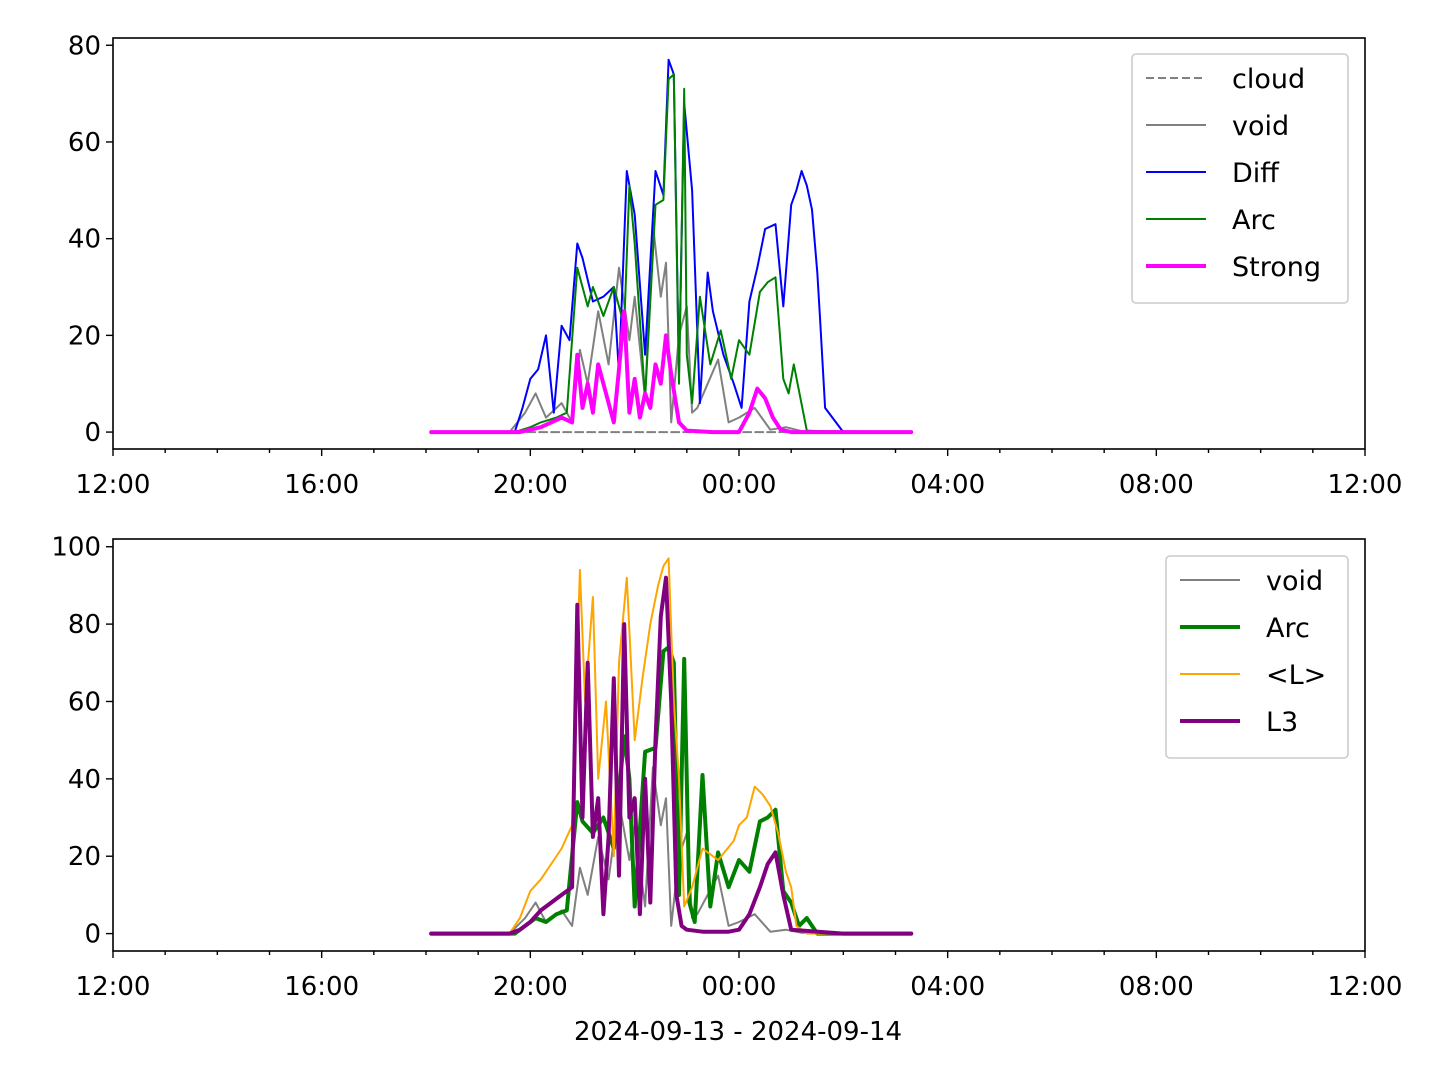  What do you see at coordinates (1276, 267) in the screenshot?
I see `legend-label: Strong` at bounding box center [1276, 267].